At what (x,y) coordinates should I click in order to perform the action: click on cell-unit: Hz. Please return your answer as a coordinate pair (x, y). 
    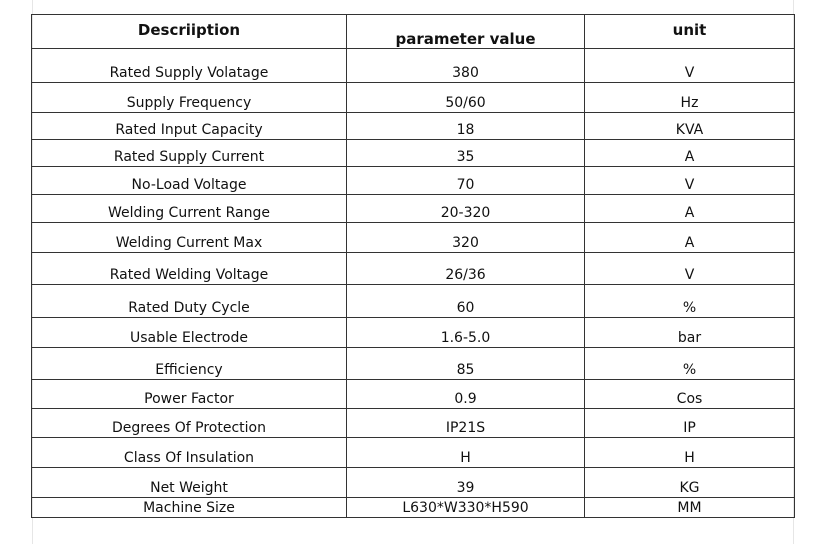
    Looking at the image, I should click on (689, 97).